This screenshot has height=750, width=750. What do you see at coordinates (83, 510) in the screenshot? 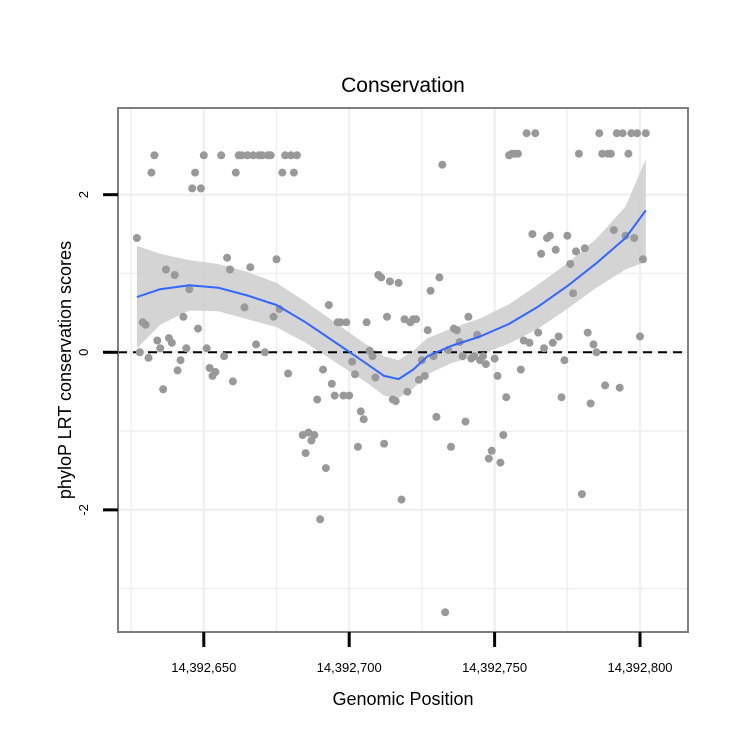
I see `y-tick-label: -2` at bounding box center [83, 510].